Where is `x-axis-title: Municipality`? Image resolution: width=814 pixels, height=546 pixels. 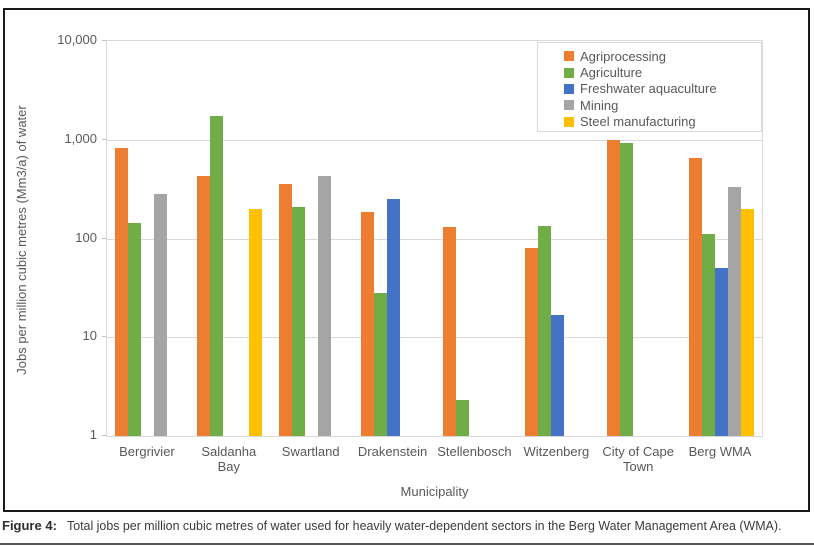 x-axis-title: Municipality is located at coordinates (434, 491).